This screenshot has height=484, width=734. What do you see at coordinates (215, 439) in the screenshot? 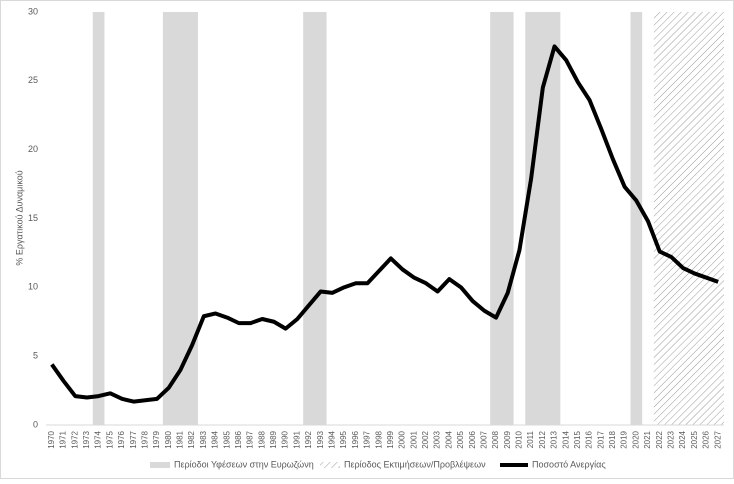
I see `x-tick-label: 1984` at bounding box center [215, 439].